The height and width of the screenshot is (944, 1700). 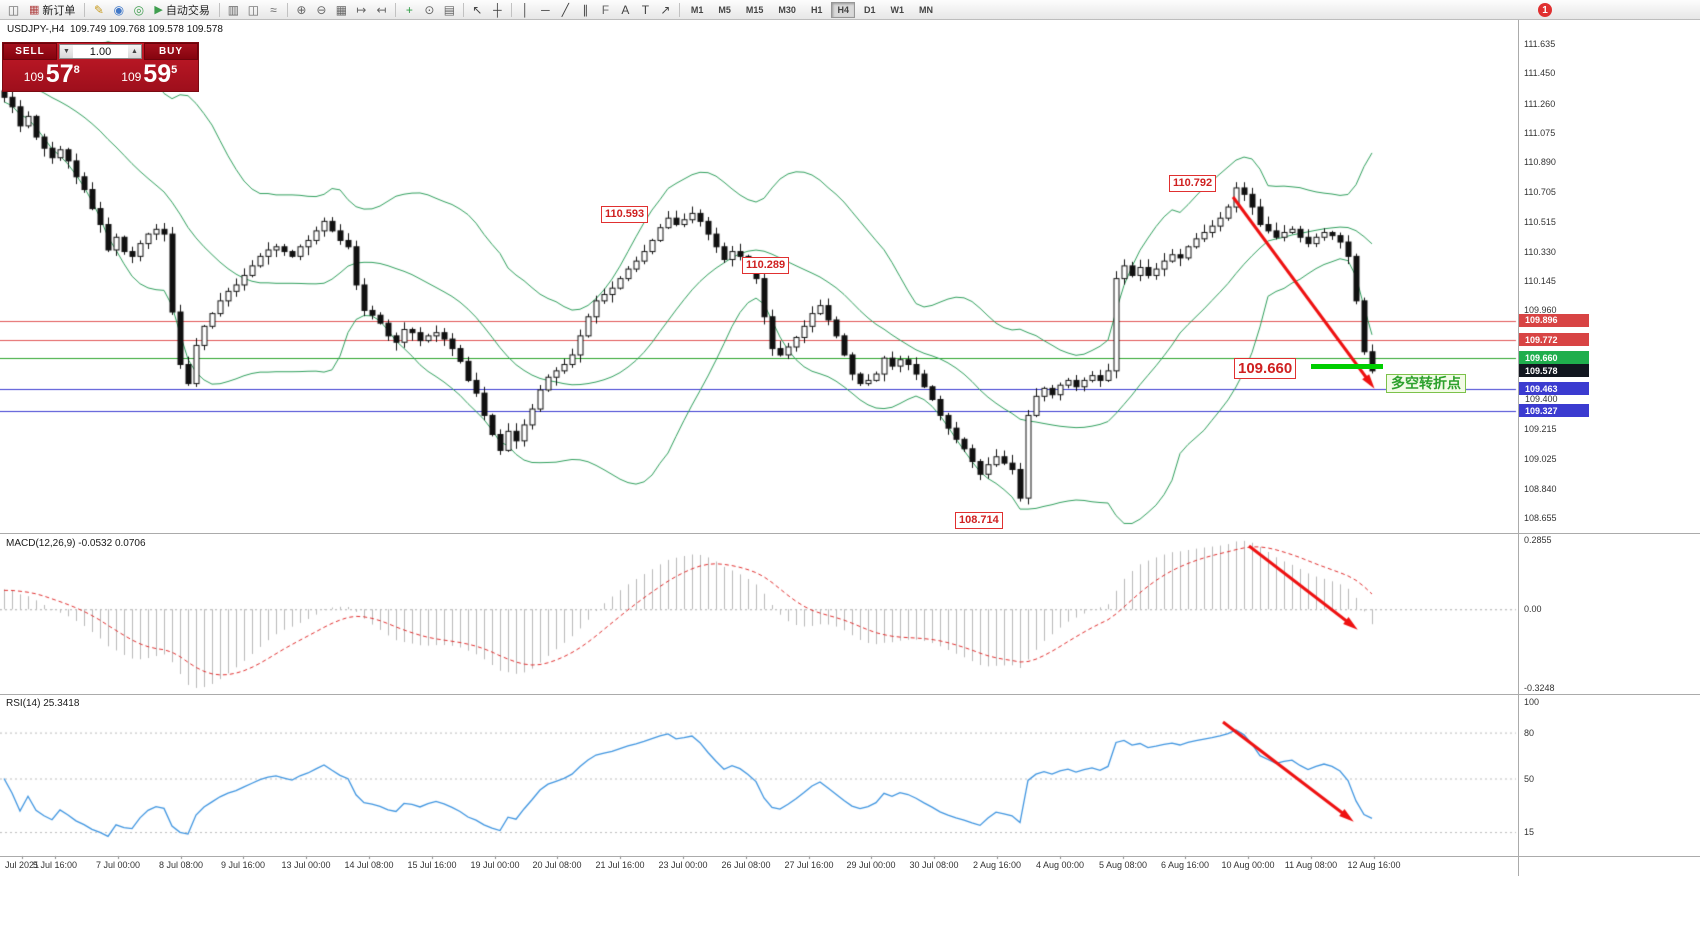 I want to click on buy-price-sup: 5, so click(x=174, y=70).